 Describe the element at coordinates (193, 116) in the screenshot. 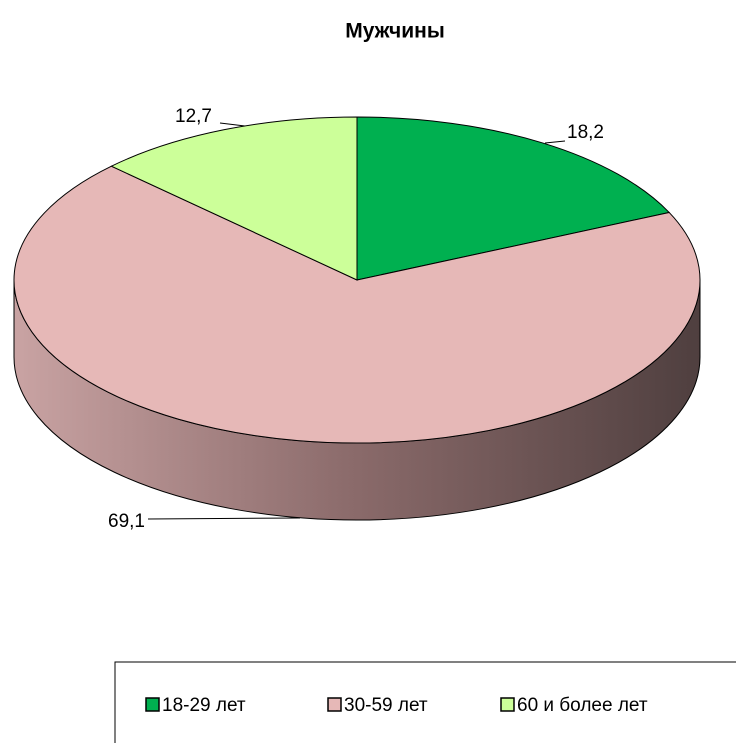

I see `data-label: 12,7` at that location.